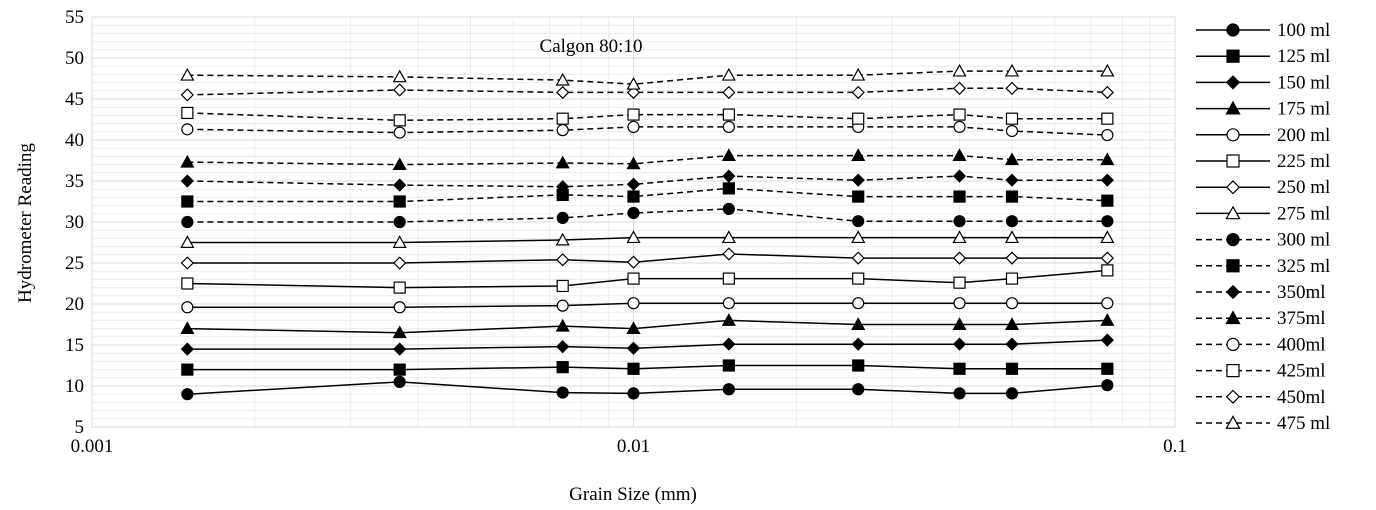  What do you see at coordinates (80, 427) in the screenshot?
I see `y-tick-label: 5` at bounding box center [80, 427].